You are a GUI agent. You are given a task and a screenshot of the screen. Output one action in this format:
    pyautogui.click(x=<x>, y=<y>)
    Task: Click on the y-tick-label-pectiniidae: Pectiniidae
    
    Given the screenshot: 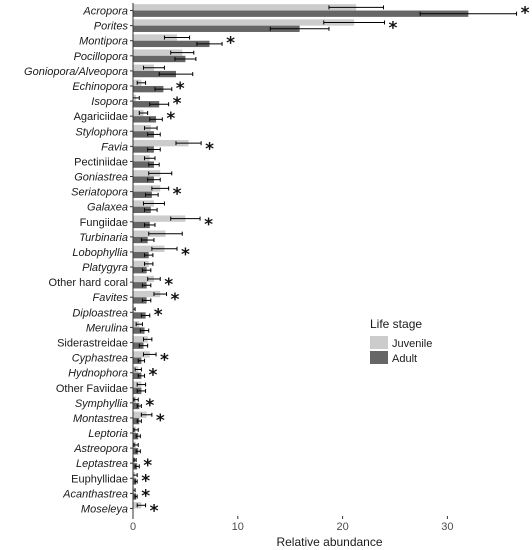 What is the action you would take?
    pyautogui.click(x=101, y=162)
    